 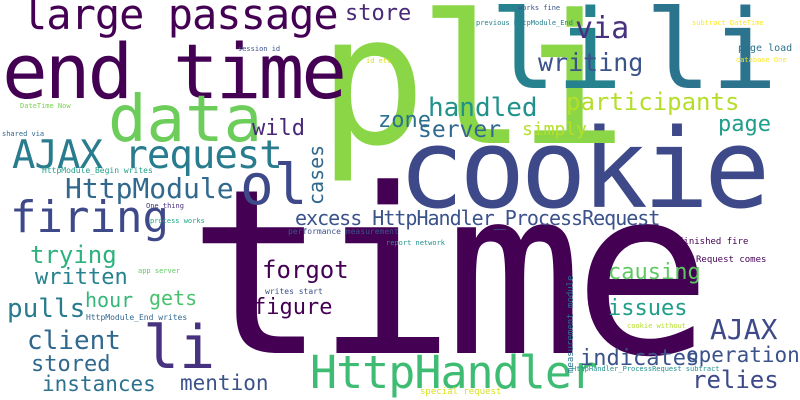 What do you see at coordinates (713, 242) in the screenshot?
I see `word-finished-fire: finished fire` at bounding box center [713, 242].